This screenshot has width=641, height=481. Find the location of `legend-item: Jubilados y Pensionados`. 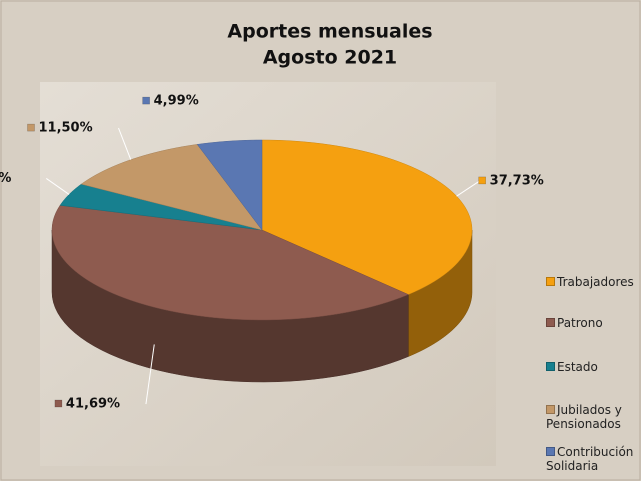

legend-item: Jubilados y Pensionados is located at coordinates (592, 417).